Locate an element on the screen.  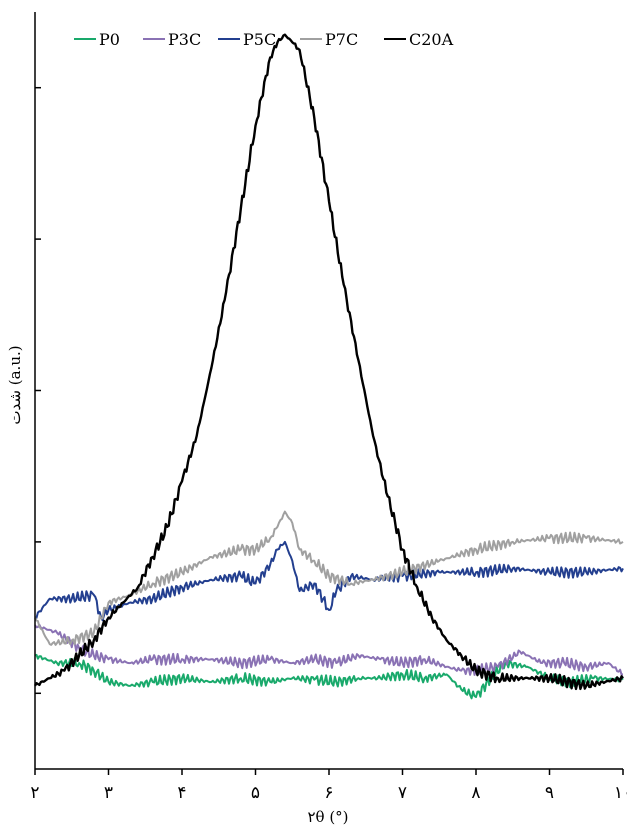
x-tick-label: ۳ is located at coordinates (108, 793).